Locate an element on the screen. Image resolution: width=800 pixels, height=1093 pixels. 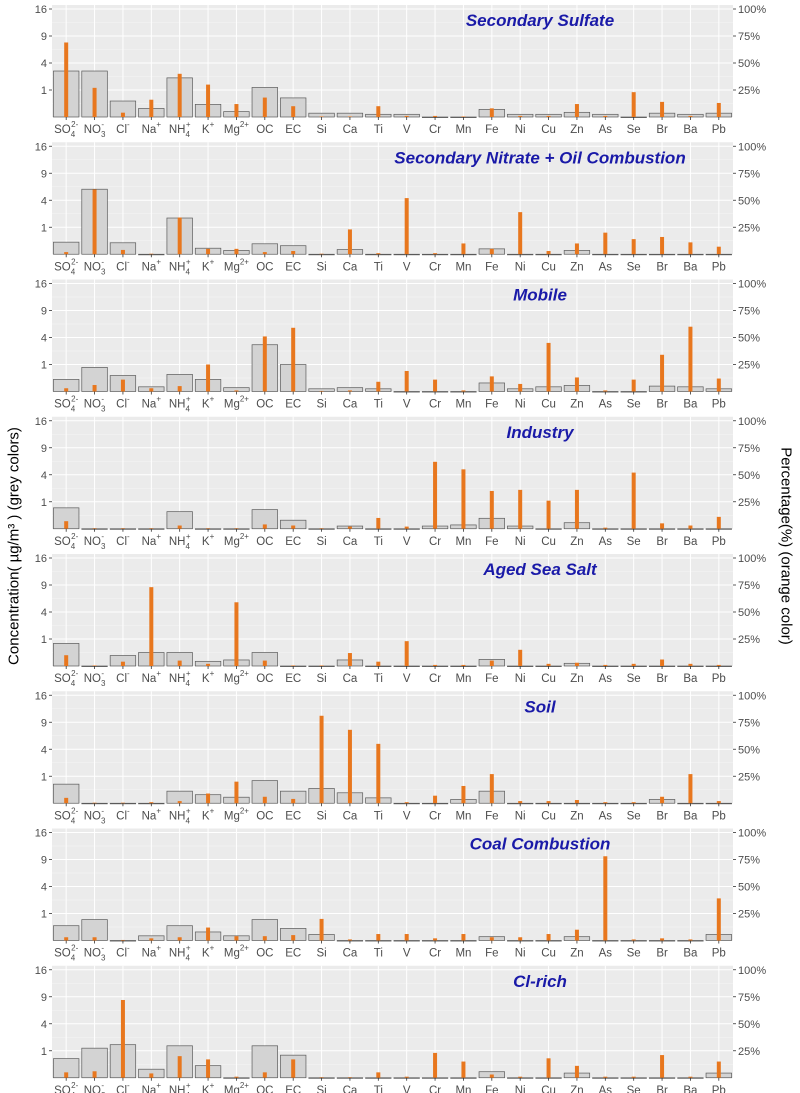
concentration-bar is located at coordinates (350, 115).